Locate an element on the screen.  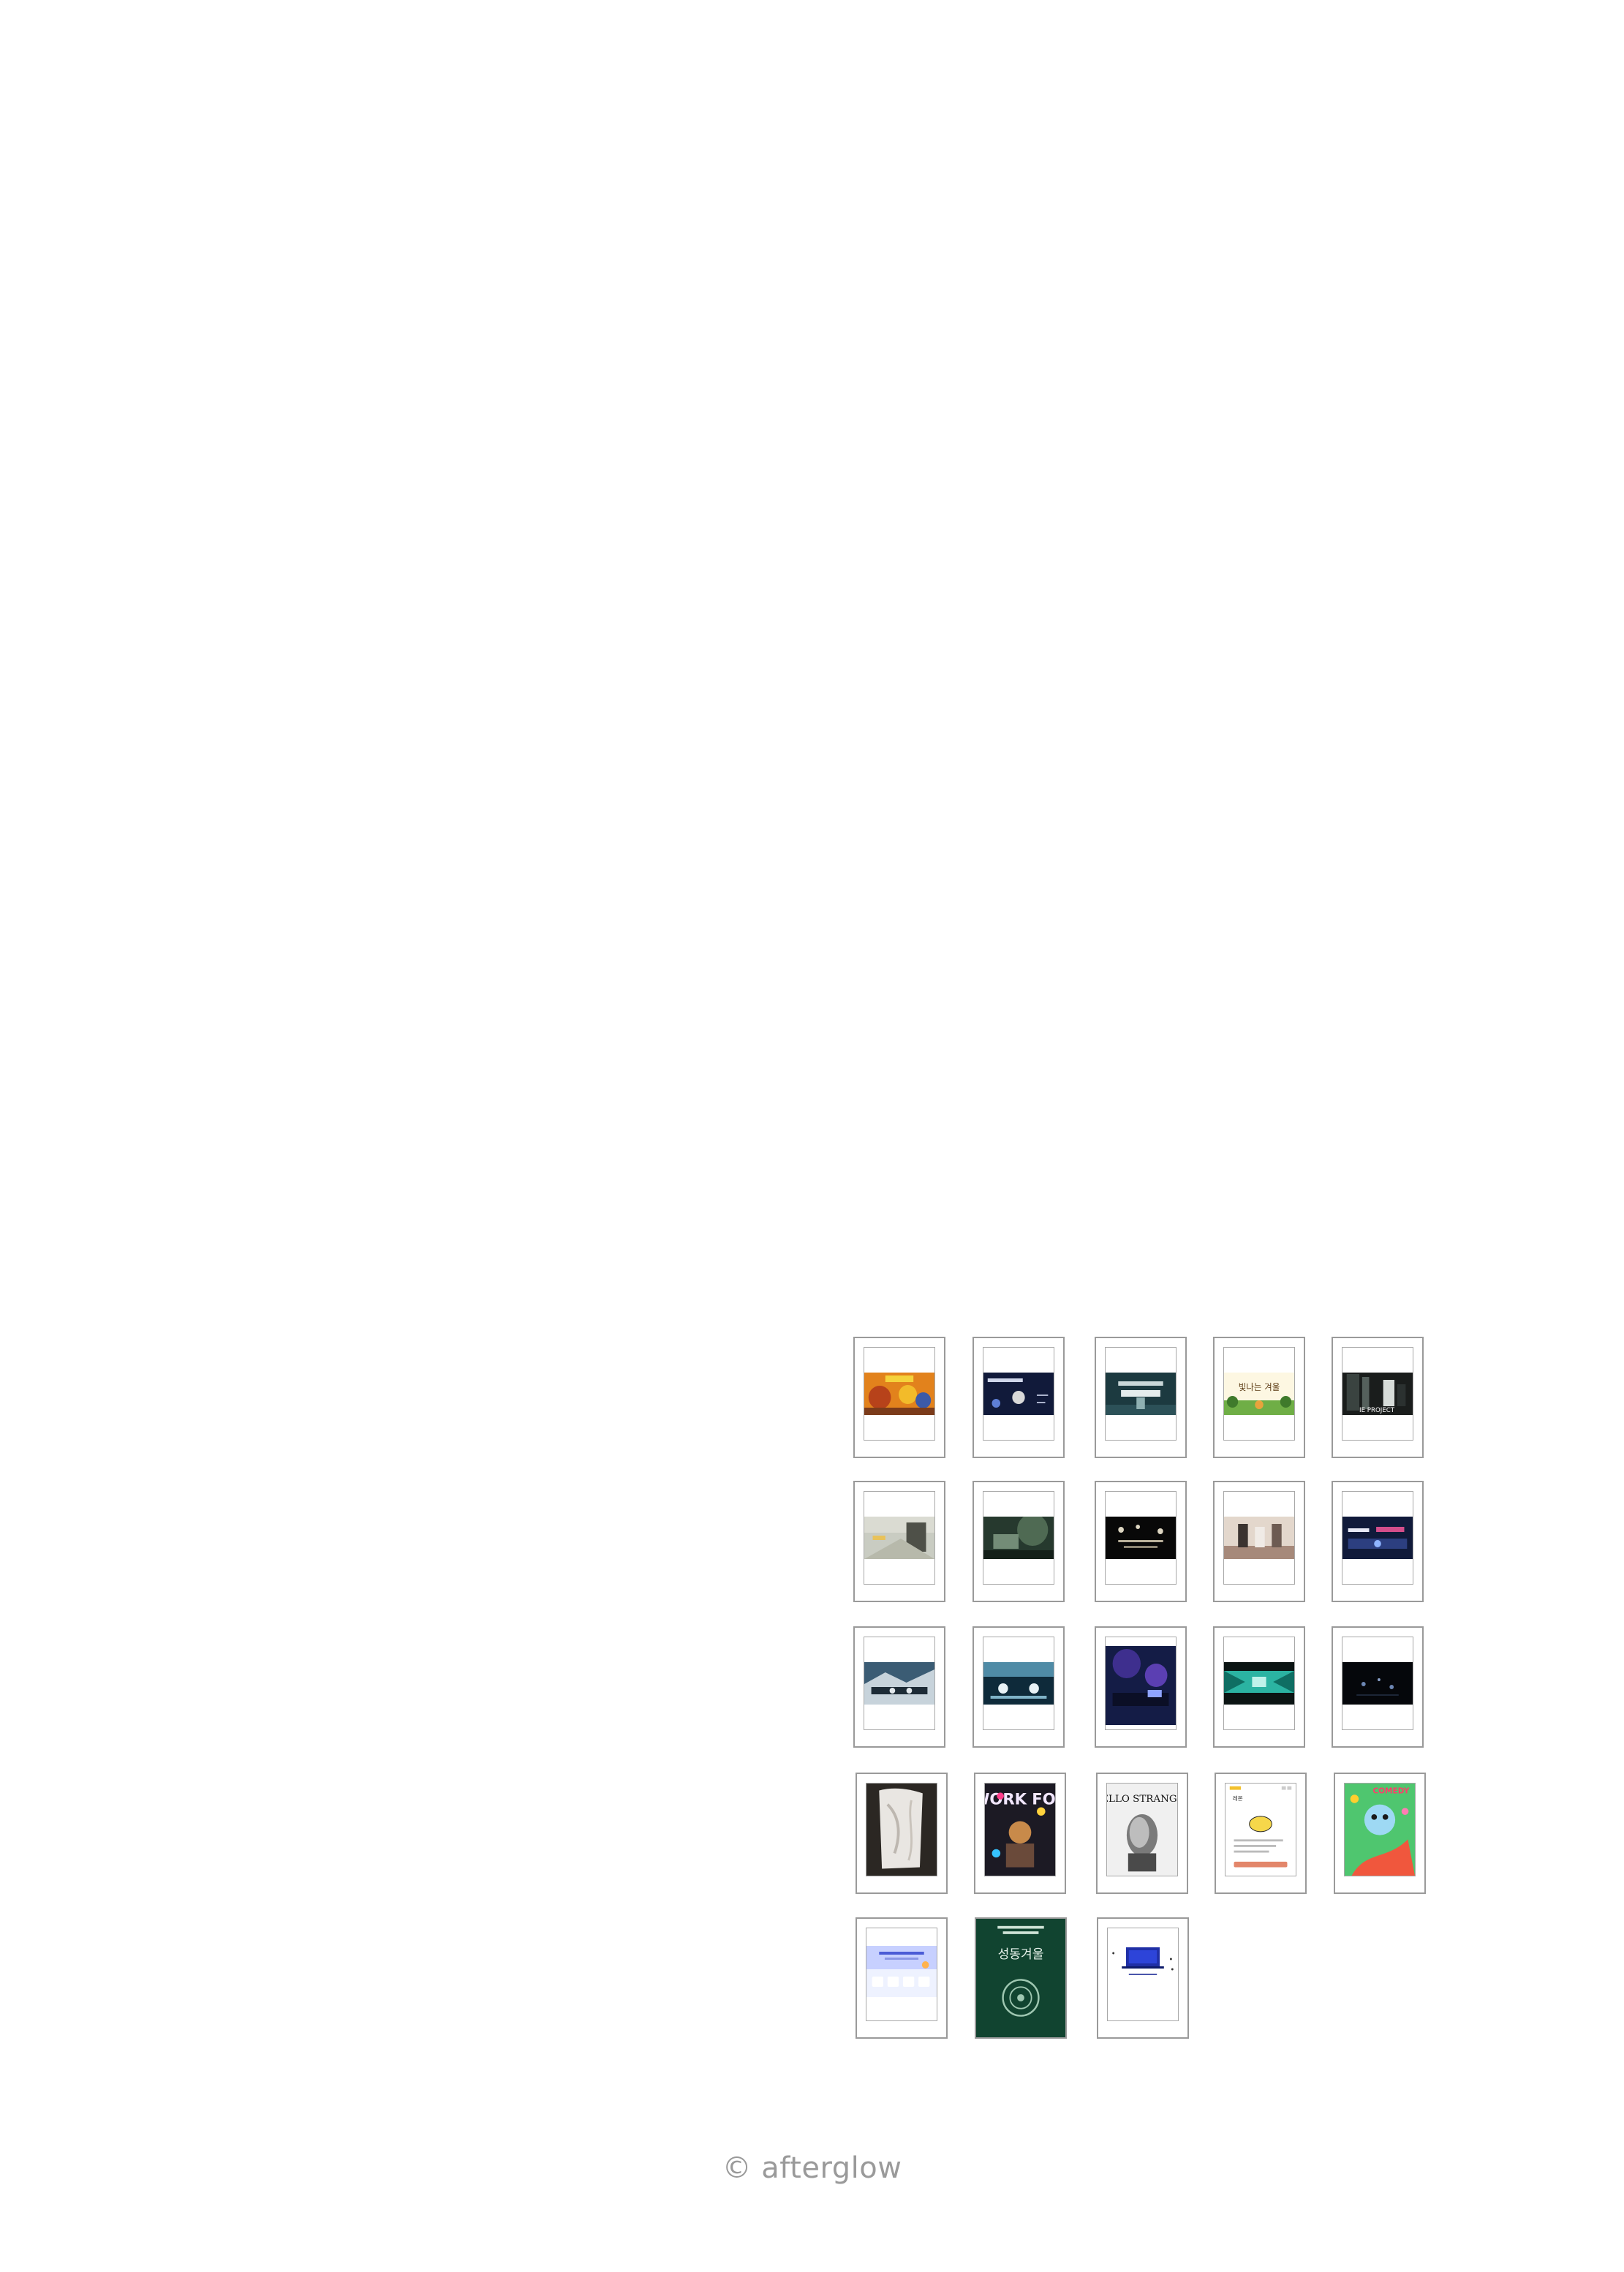
project-card-17: WORK FOR is located at coordinates (1020, 1833).